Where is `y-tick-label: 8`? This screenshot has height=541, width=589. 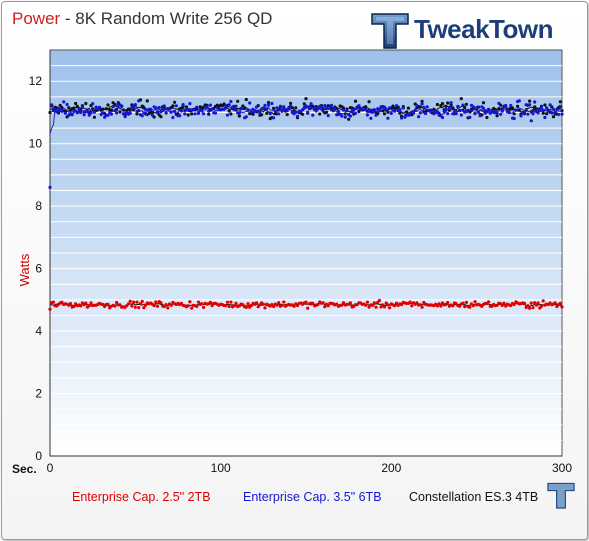 y-tick-label: 8 is located at coordinates (38, 206).